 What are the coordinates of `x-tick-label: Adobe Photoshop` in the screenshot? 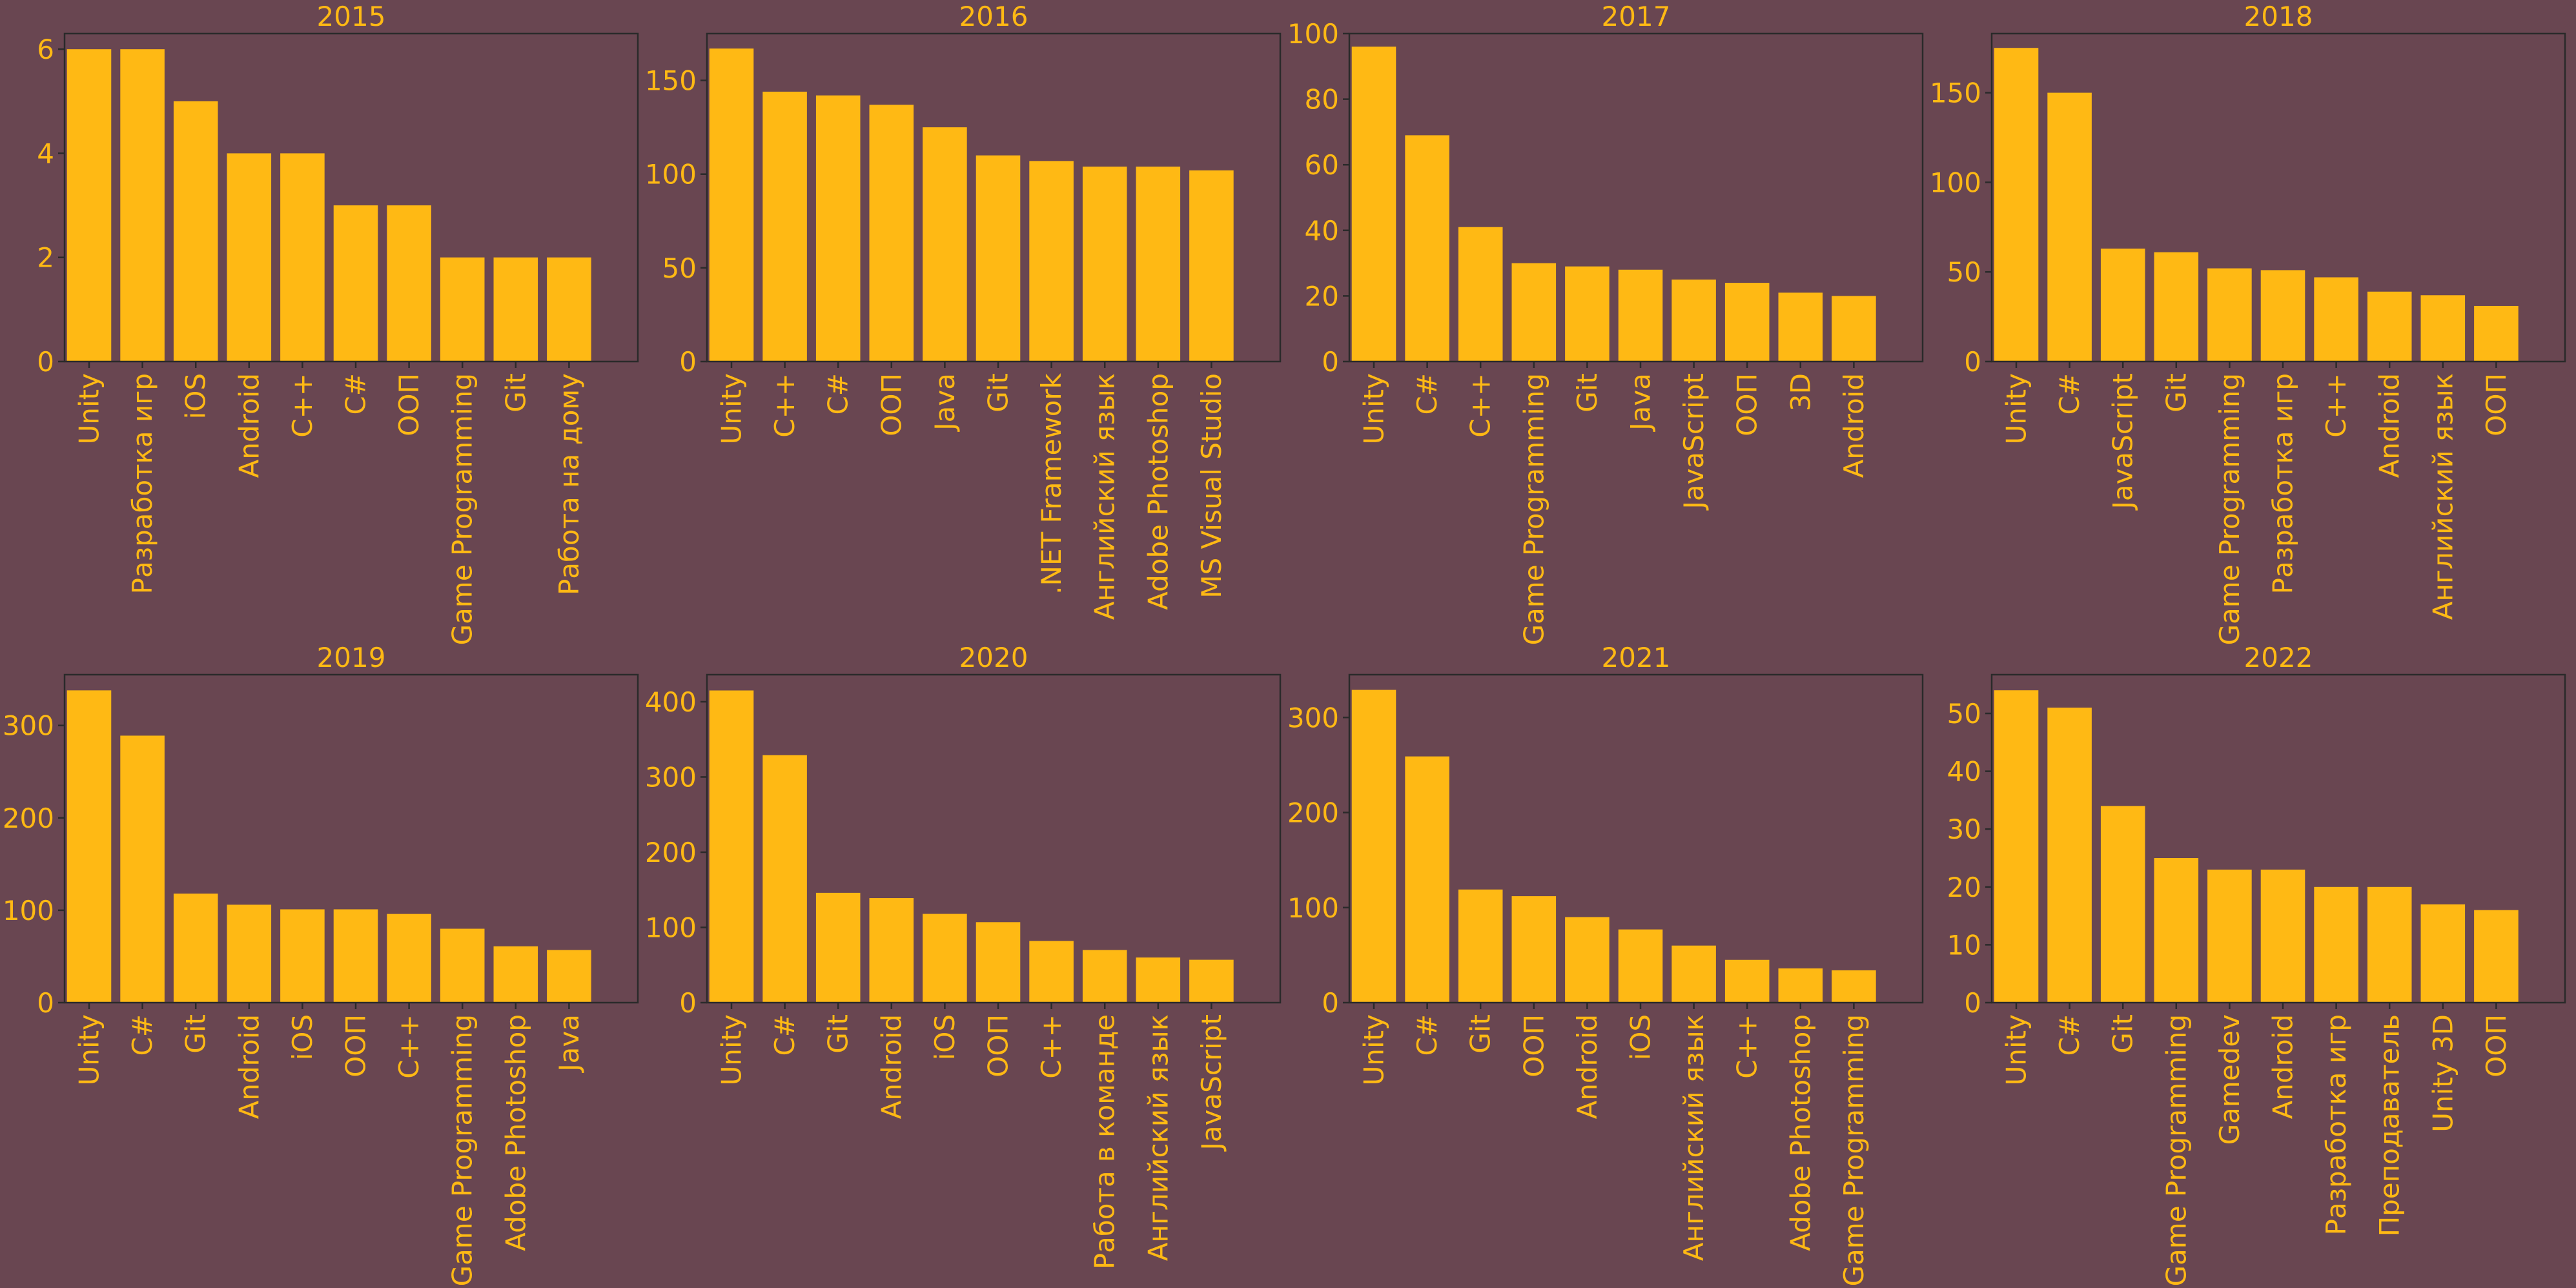 It's located at (1158, 491).